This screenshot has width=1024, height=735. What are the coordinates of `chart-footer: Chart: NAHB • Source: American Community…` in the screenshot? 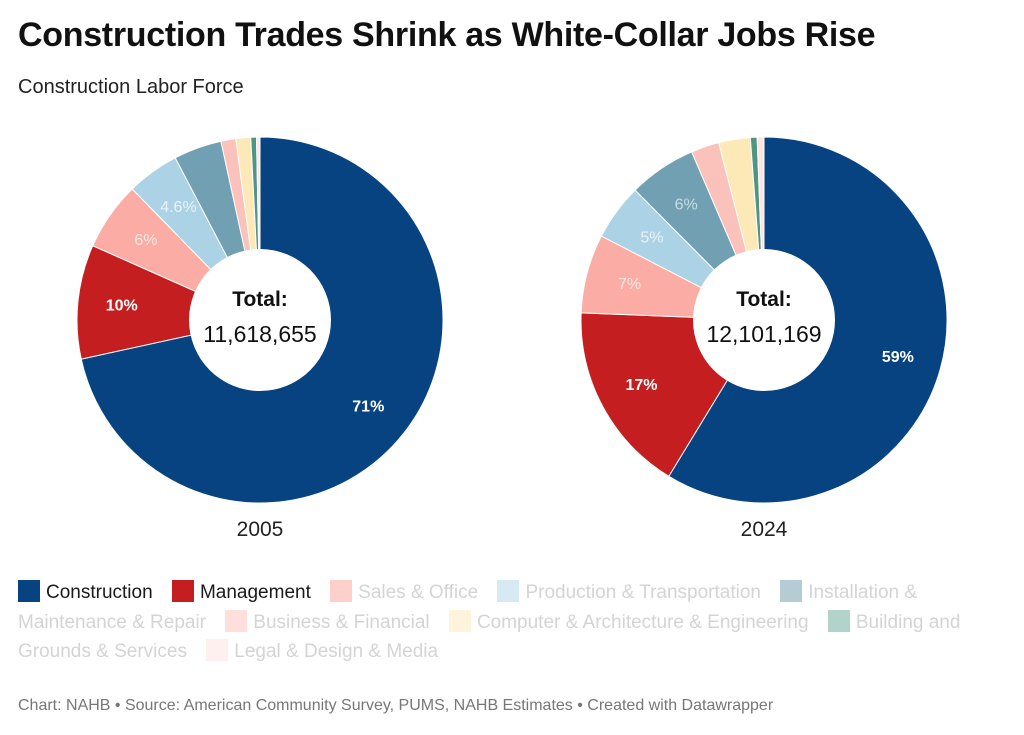 It's located at (396, 705).